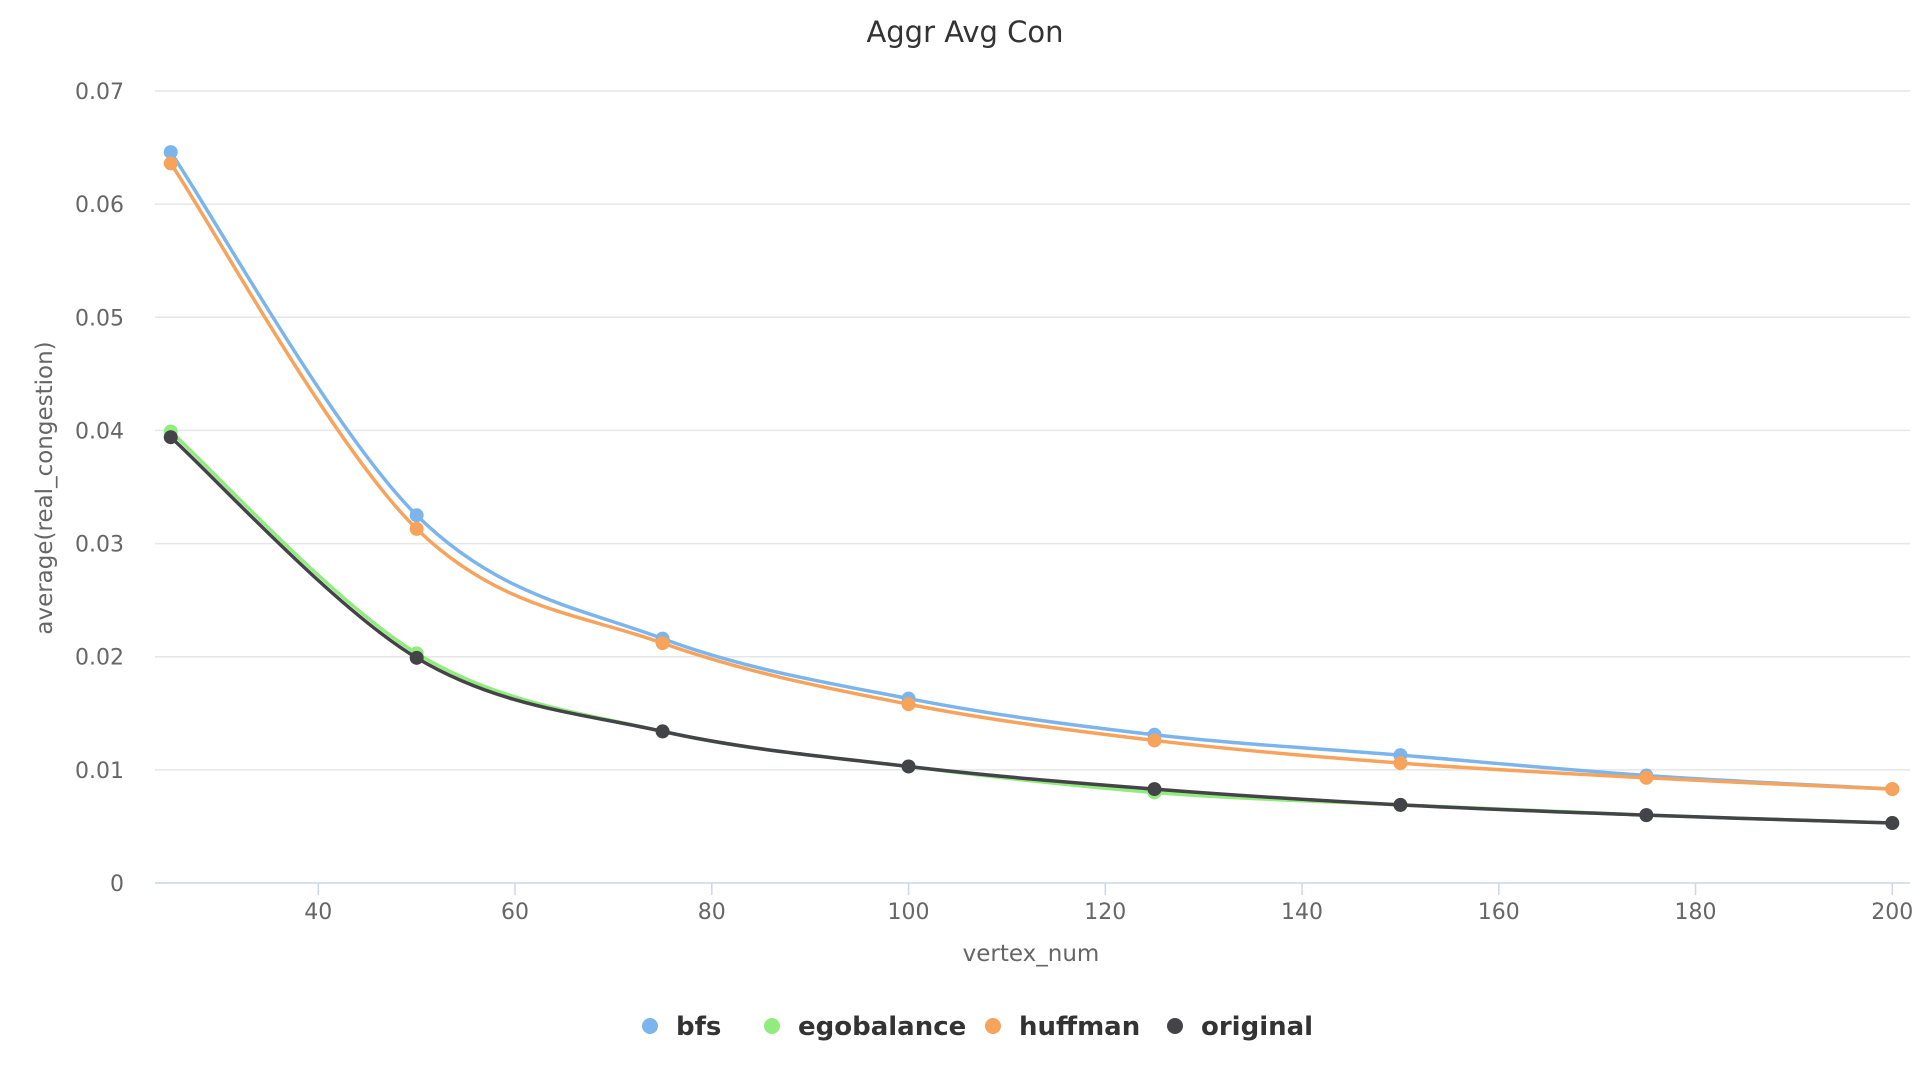 This screenshot has height=1080, width=1920. Describe the element at coordinates (1031, 954) in the screenshot. I see `x-axis-title: vertex_num` at that location.